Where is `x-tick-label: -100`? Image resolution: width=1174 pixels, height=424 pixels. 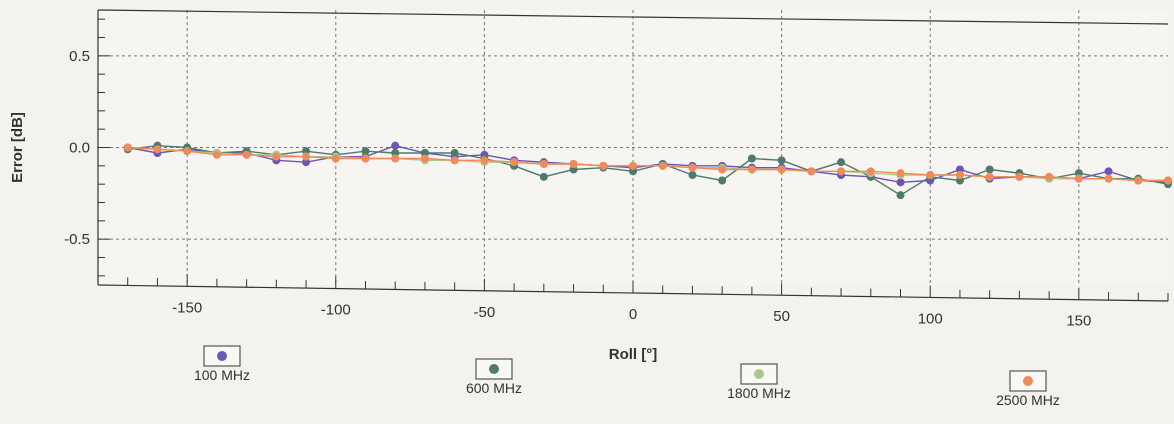 x-tick-label: -100 is located at coordinates (336, 310).